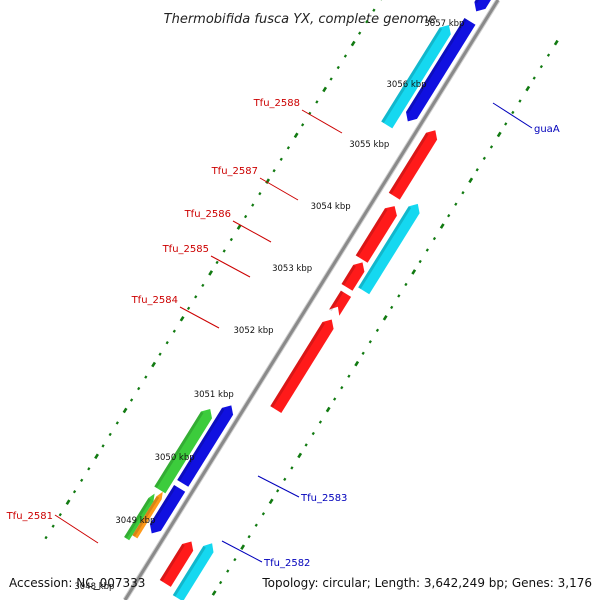  What do you see at coordinates (331, 207) in the screenshot?
I see `scale-tick-label: 3054 kbp` at bounding box center [331, 207].